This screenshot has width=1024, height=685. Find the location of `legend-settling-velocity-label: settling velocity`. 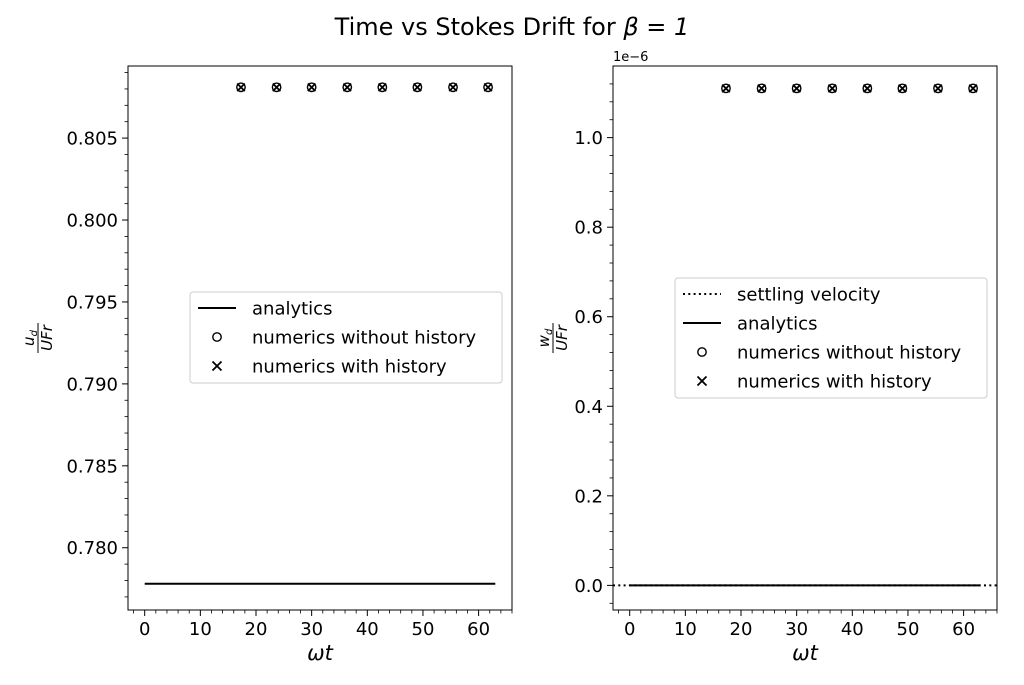

legend-settling-velocity-label: settling velocity is located at coordinates (809, 295).